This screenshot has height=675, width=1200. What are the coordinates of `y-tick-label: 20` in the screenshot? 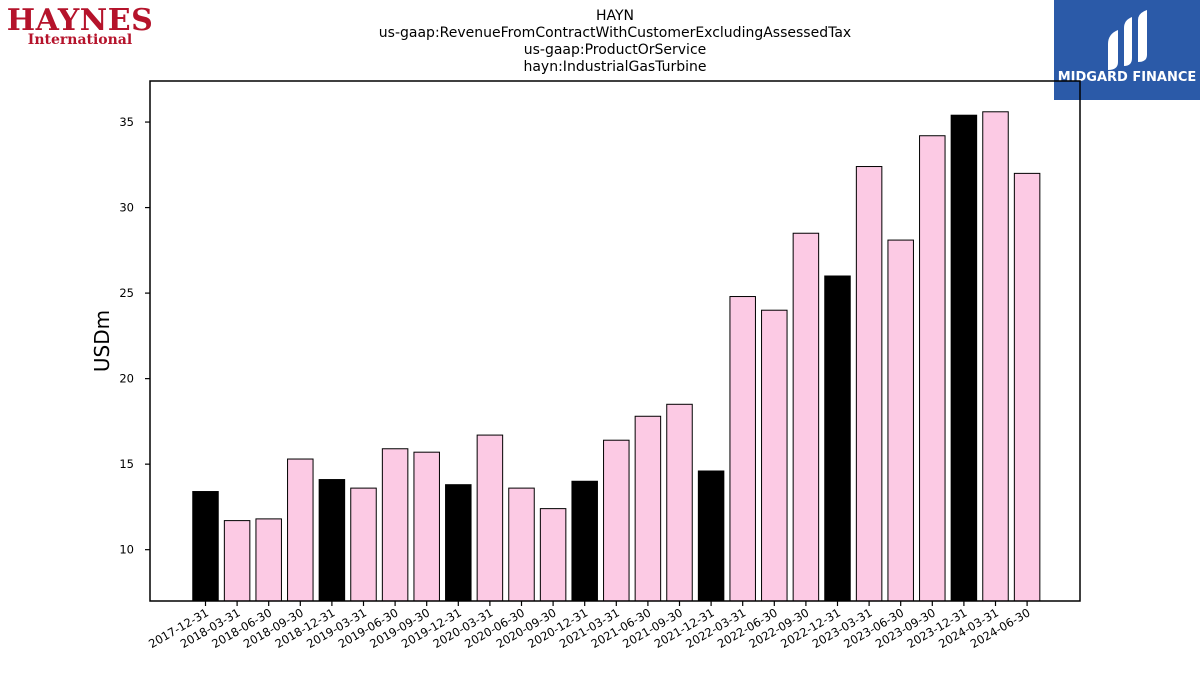 It's located at (126, 379).